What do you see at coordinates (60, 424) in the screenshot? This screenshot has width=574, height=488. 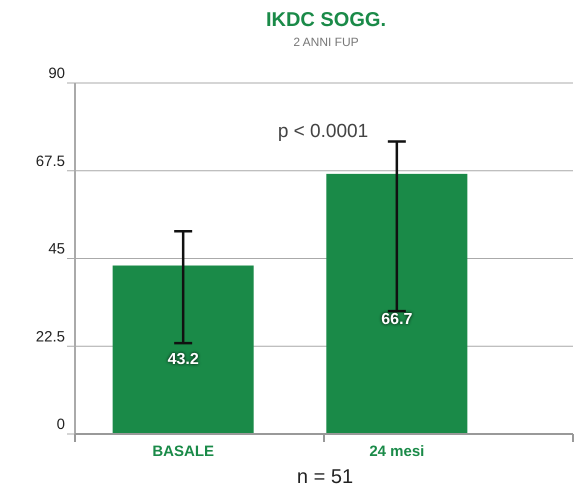 I see `y-tick-label: 0` at bounding box center [60, 424].